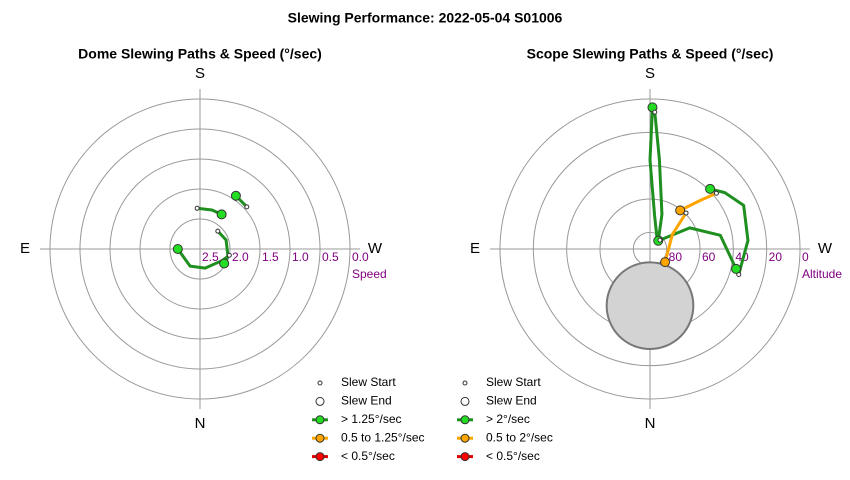 The width and height of the screenshot is (850, 480). Describe the element at coordinates (776, 257) in the screenshot. I see `r-tick-label: 20` at that location.